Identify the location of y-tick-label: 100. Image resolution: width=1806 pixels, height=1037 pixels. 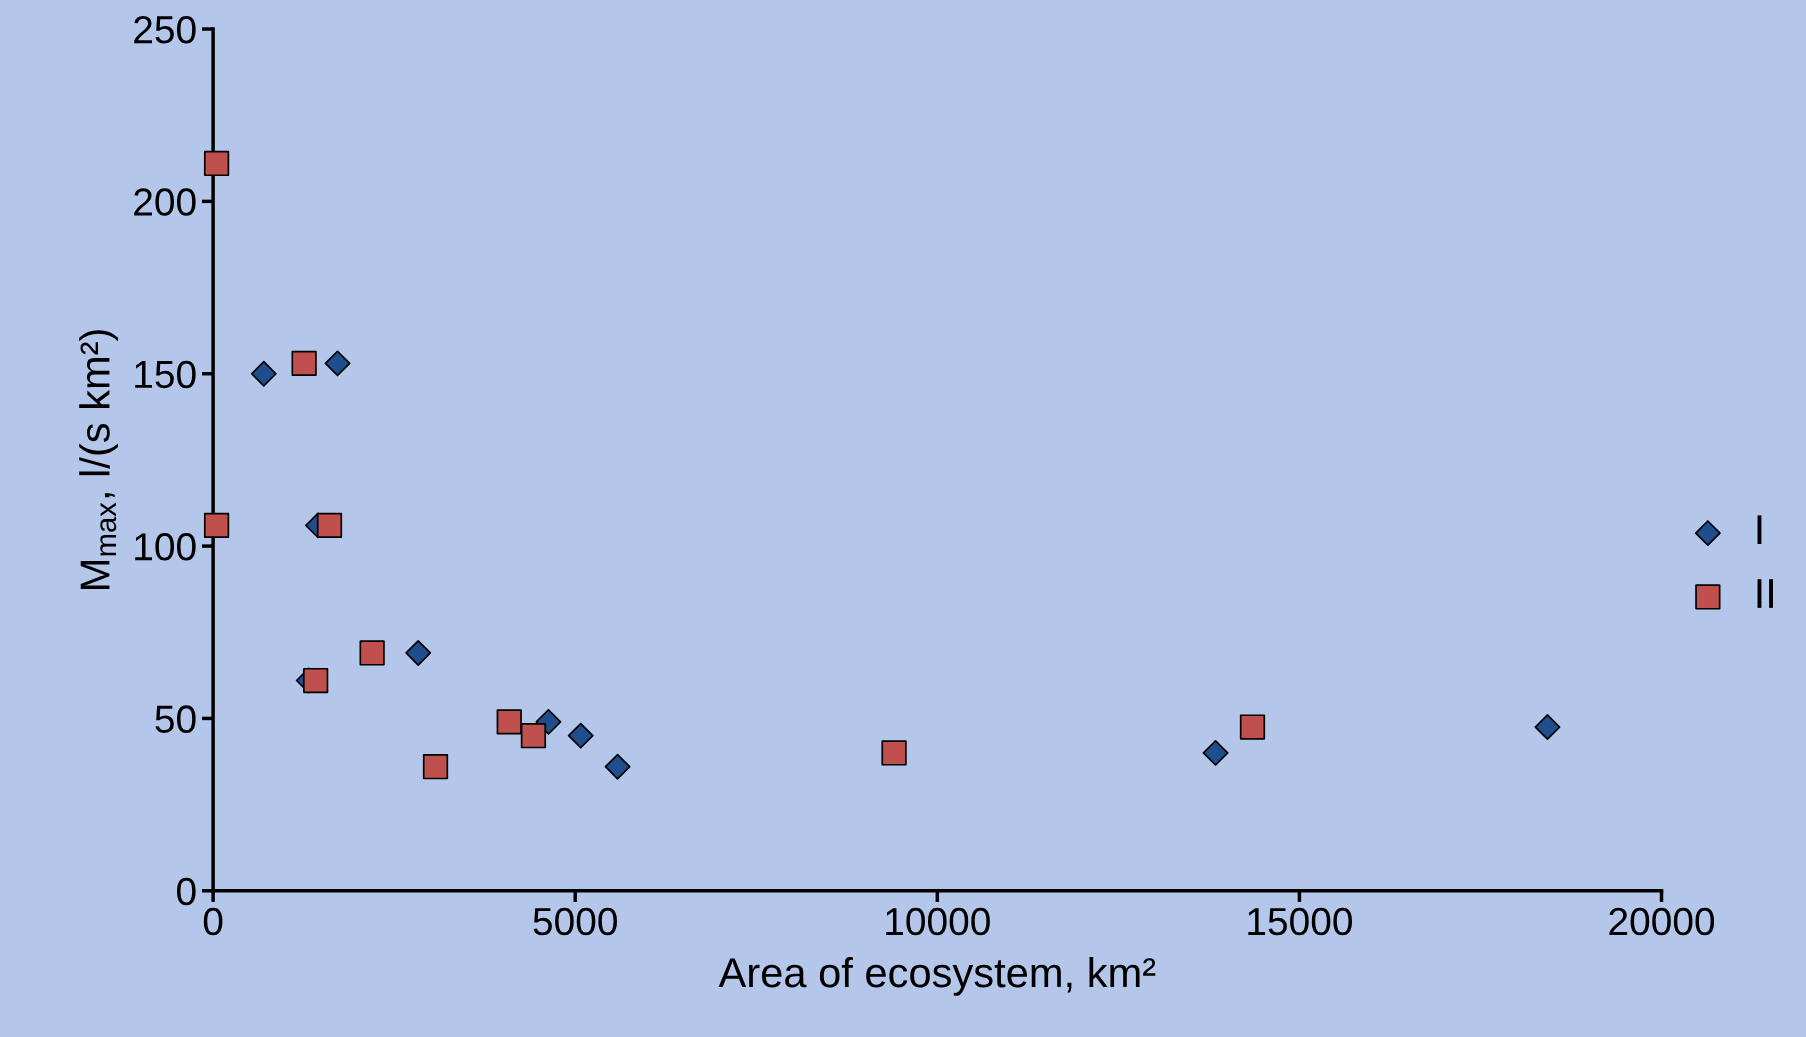
(165, 547).